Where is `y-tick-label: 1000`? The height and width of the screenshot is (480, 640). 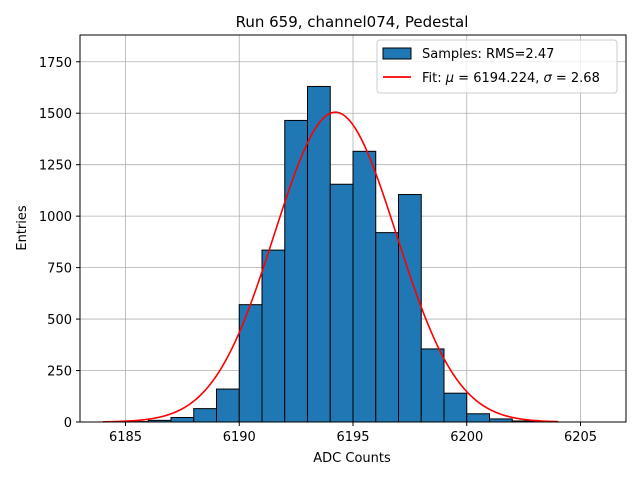 y-tick-label: 1000 is located at coordinates (55, 217).